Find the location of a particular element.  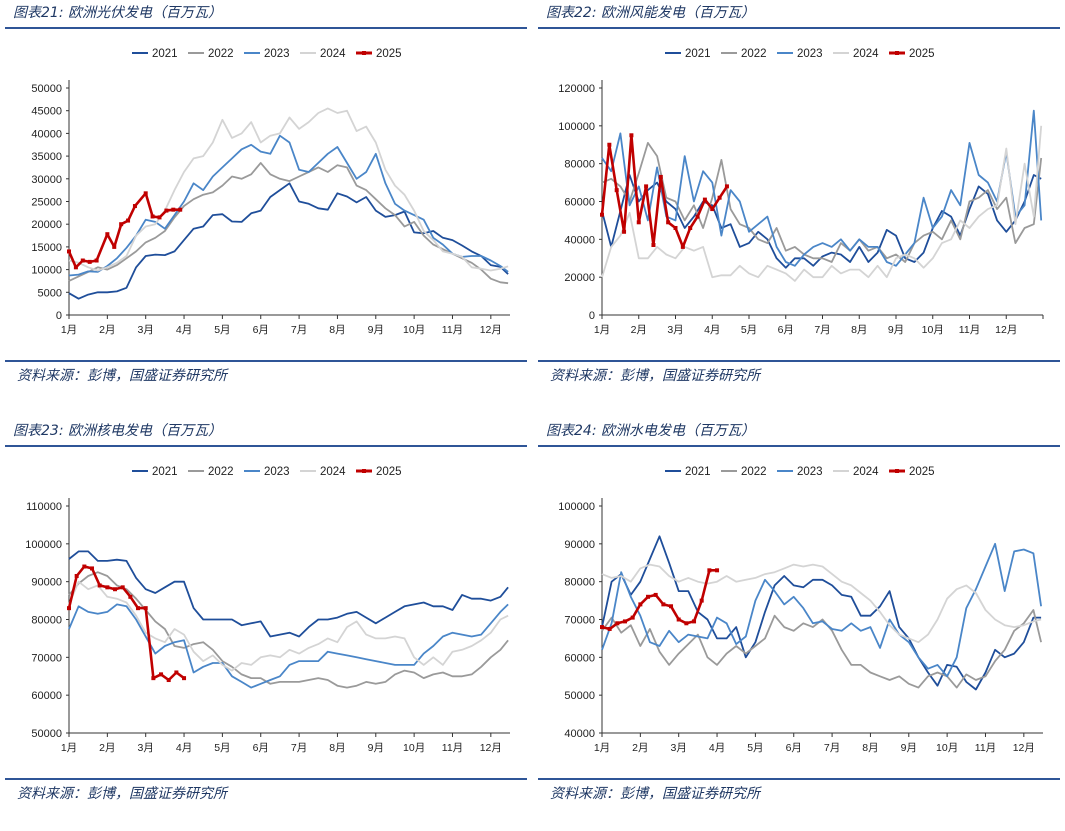

y-tick-label: 60000 is located at coordinates (46, 696).